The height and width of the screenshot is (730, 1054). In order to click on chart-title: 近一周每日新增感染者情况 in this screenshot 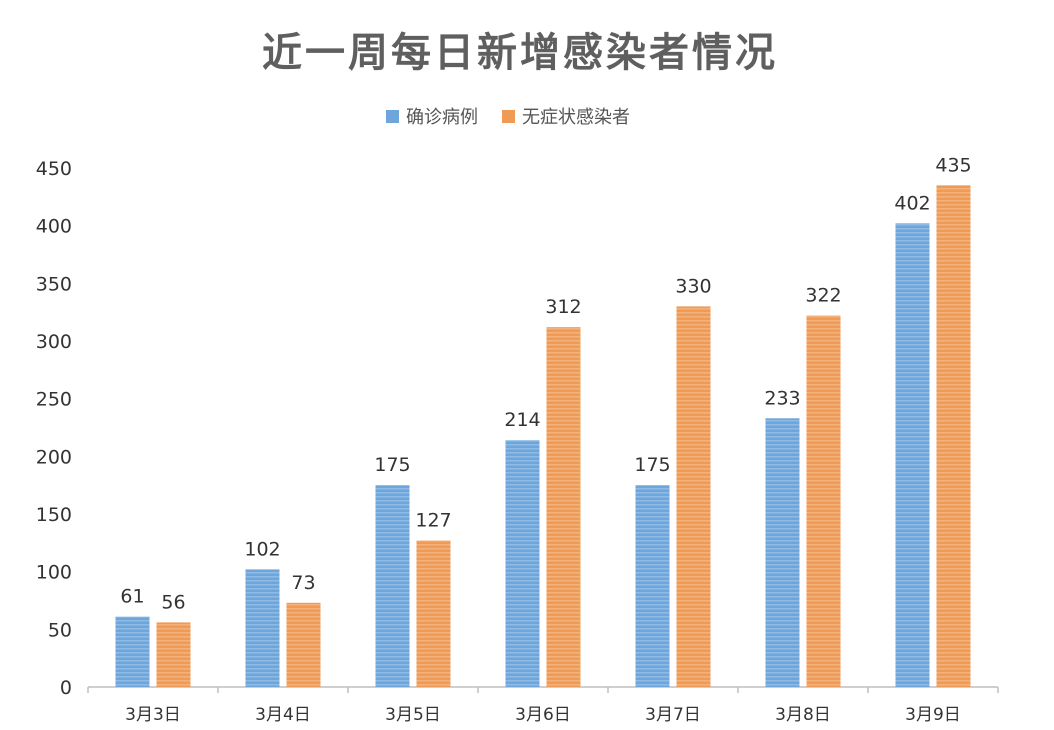, I will do `click(520, 53)`.